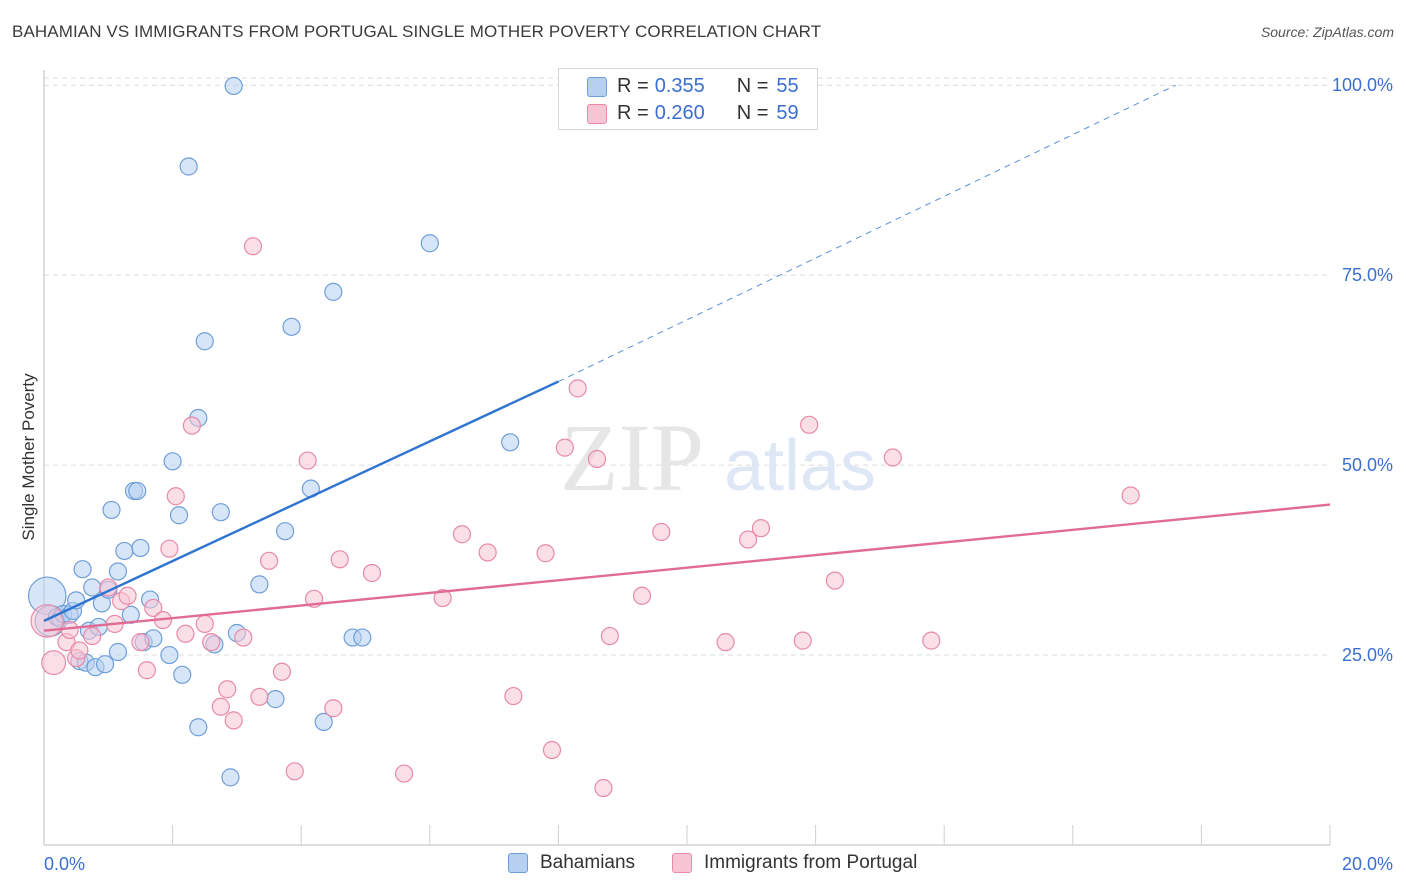  Describe the element at coordinates (632, 457) in the screenshot. I see `watermark-zip: ZIP` at that location.